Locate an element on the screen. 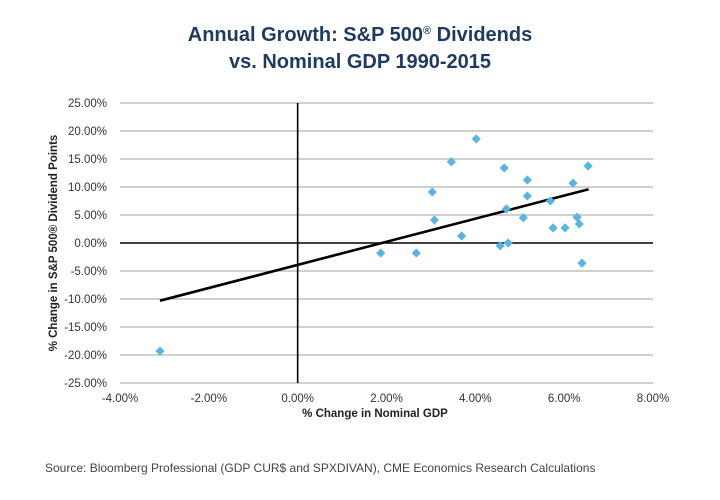 The height and width of the screenshot is (500, 720). x-tick-label: -2.00% is located at coordinates (209, 399).